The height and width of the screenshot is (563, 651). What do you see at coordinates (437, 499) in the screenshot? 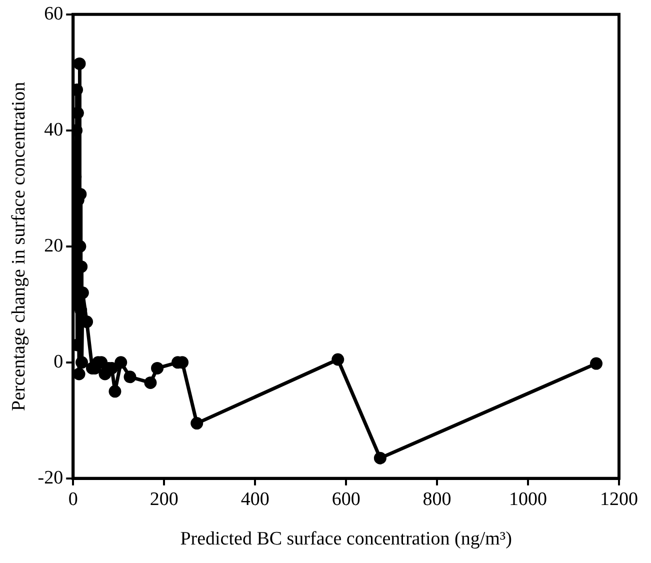
I see `x-tick-label: 800` at bounding box center [437, 499].